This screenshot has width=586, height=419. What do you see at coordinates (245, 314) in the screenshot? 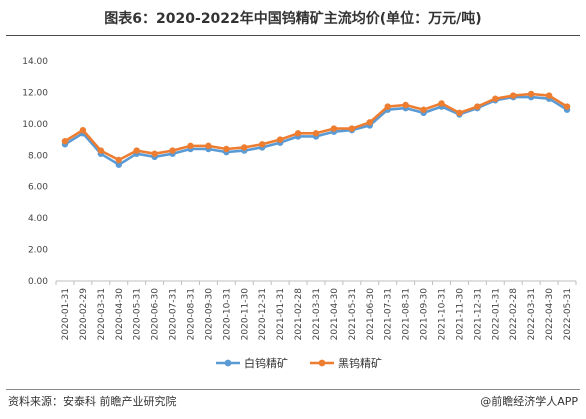
I see `x-tick-label: 2020-11-30` at bounding box center [245, 314].